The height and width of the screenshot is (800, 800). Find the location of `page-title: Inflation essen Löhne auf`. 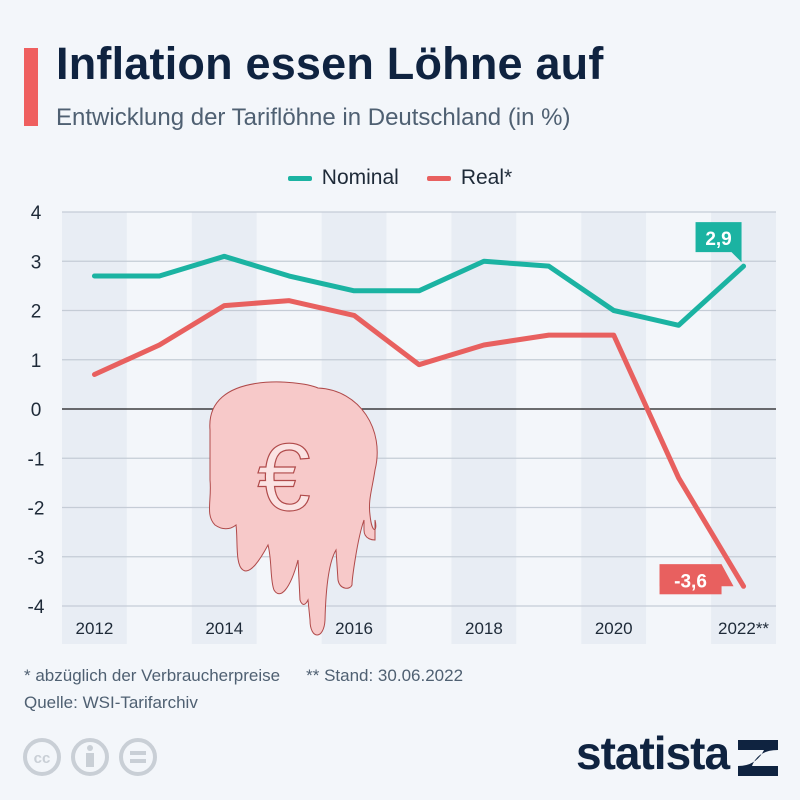

page-title: Inflation essen Löhne auf is located at coordinates (330, 63).